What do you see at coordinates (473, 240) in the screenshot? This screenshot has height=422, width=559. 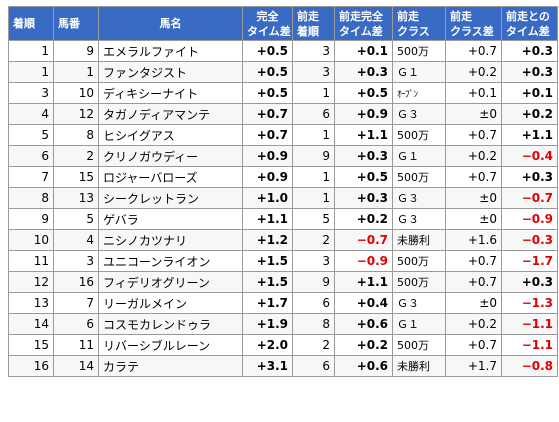 I see `cell-class-diff: +1.6` at bounding box center [473, 240].